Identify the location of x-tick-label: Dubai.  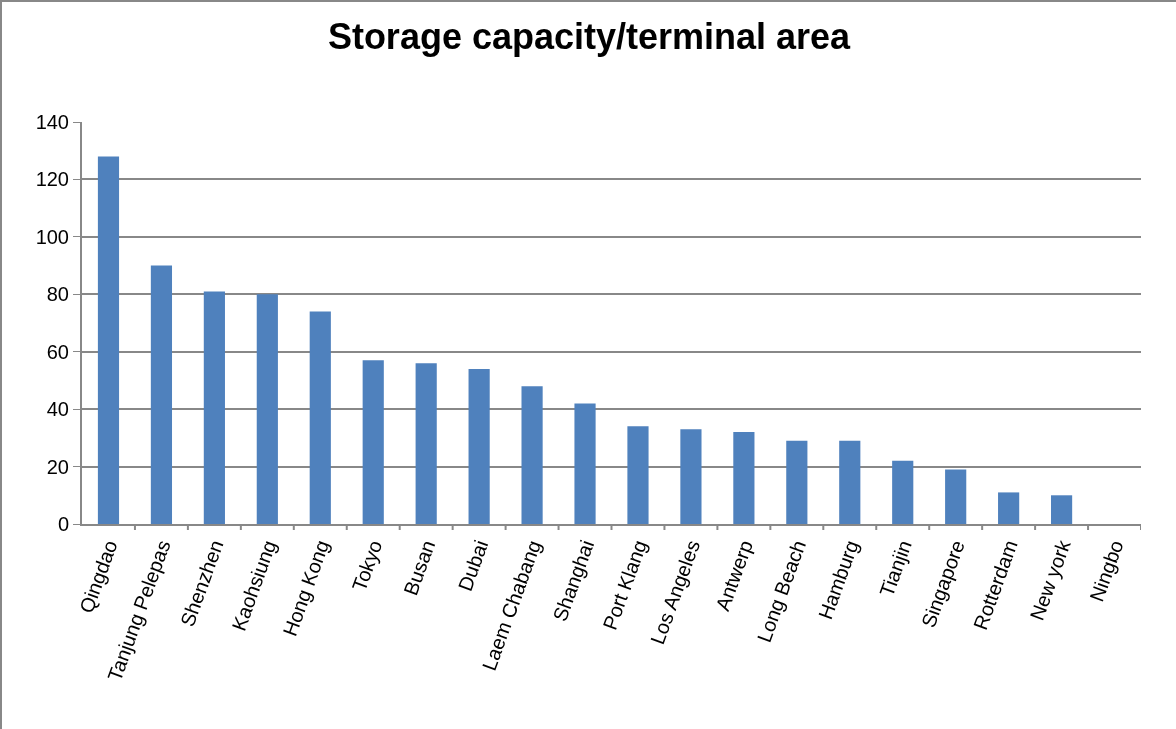
(473, 565).